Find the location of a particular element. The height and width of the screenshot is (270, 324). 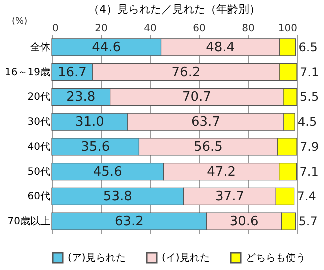

data-label: 48.4 is located at coordinates (221, 48).